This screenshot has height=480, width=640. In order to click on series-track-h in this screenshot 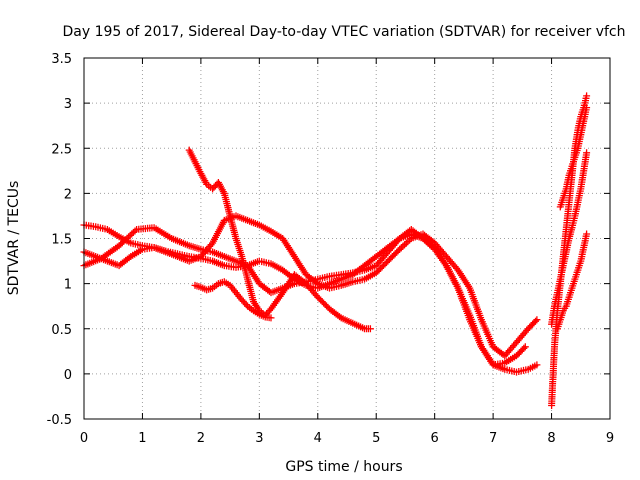, I will do `click(572, 281)`.